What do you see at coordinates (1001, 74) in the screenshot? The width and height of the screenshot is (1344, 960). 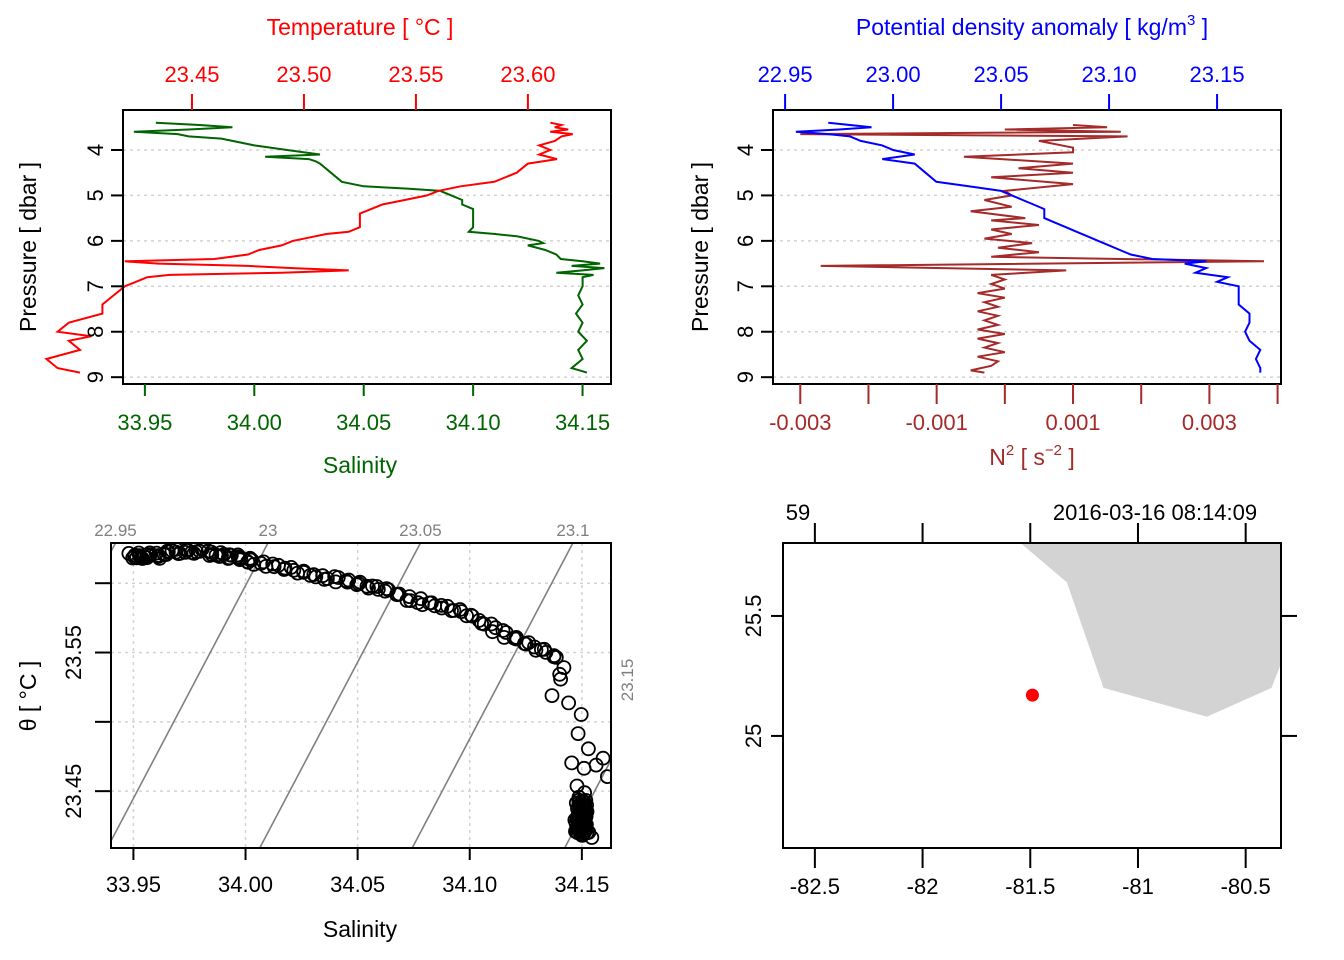 I see `p2-top-tick-label: 23.05` at bounding box center [1001, 74].